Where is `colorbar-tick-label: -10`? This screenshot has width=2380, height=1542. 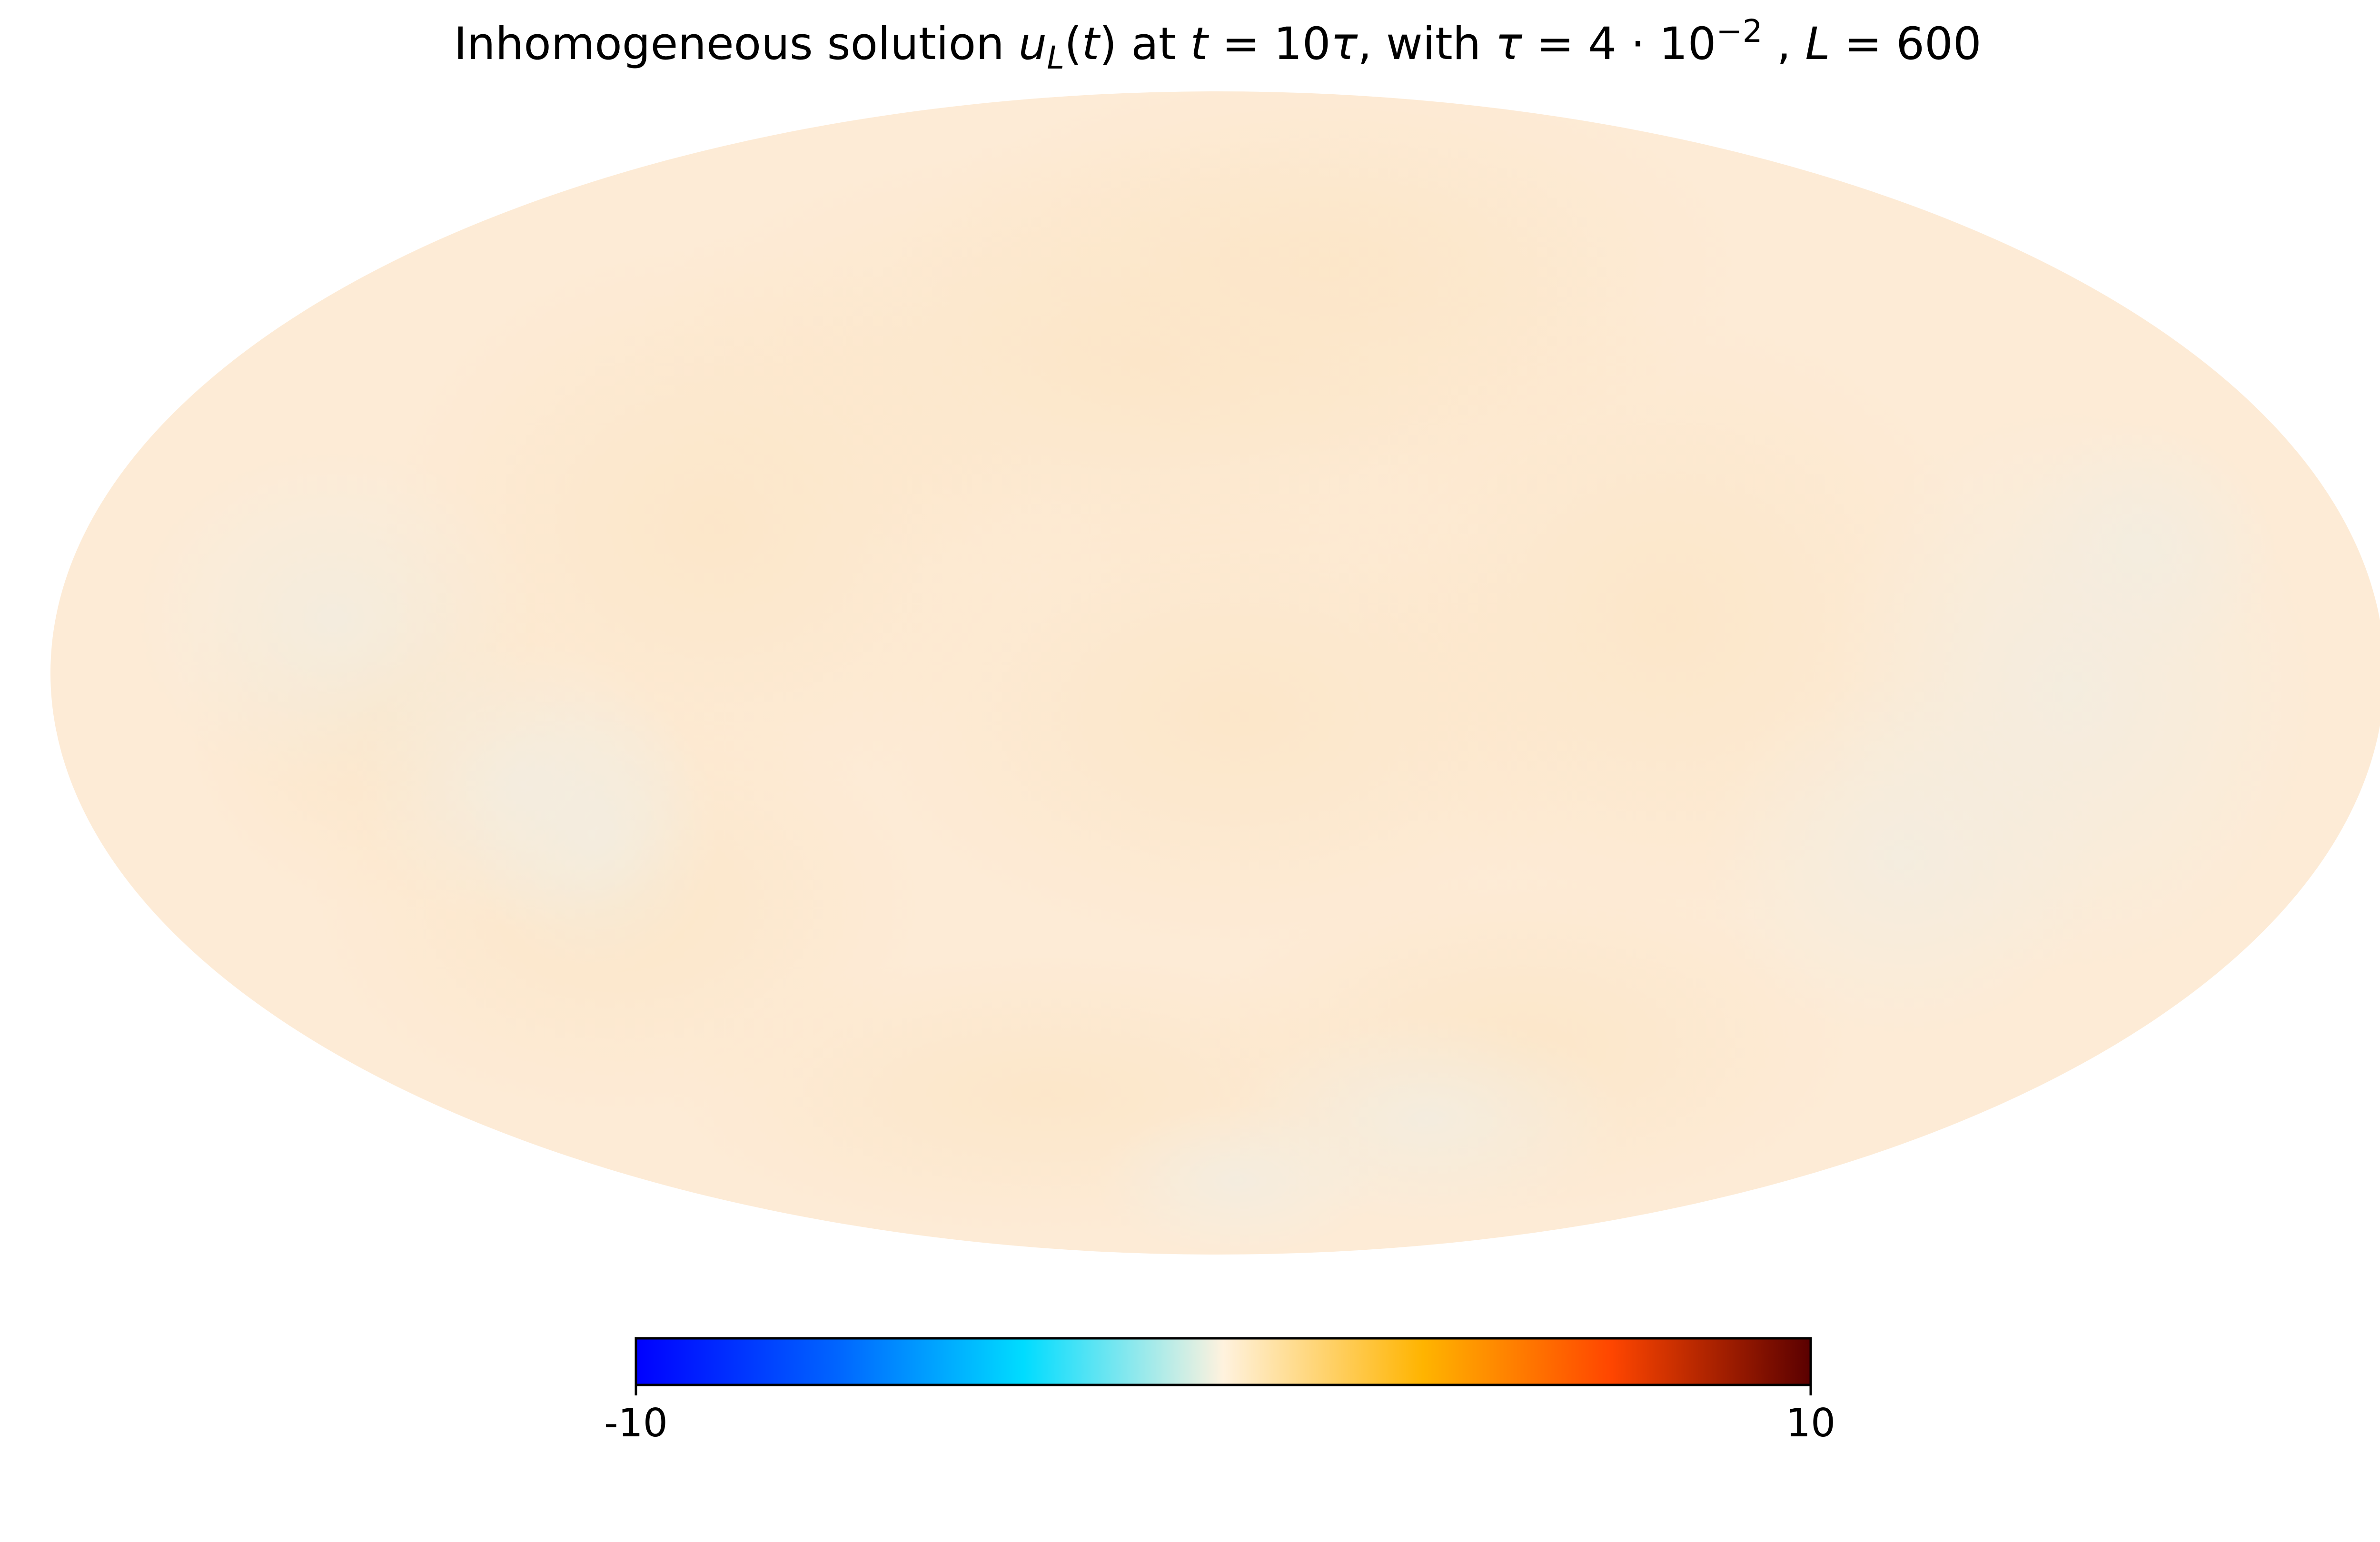 colorbar-tick-label: -10 is located at coordinates (636, 1423).